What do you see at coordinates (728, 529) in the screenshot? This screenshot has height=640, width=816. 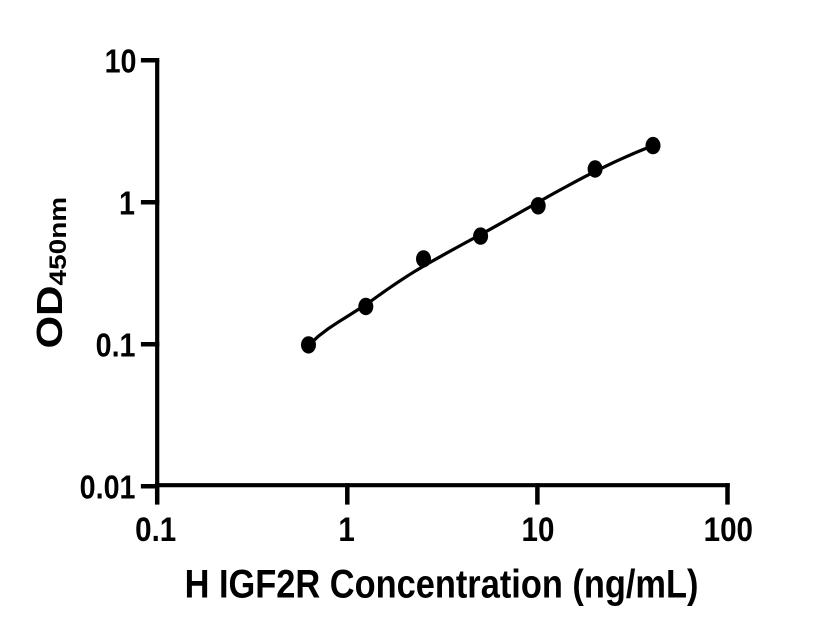 I see `svg-text: 100` at bounding box center [728, 529].